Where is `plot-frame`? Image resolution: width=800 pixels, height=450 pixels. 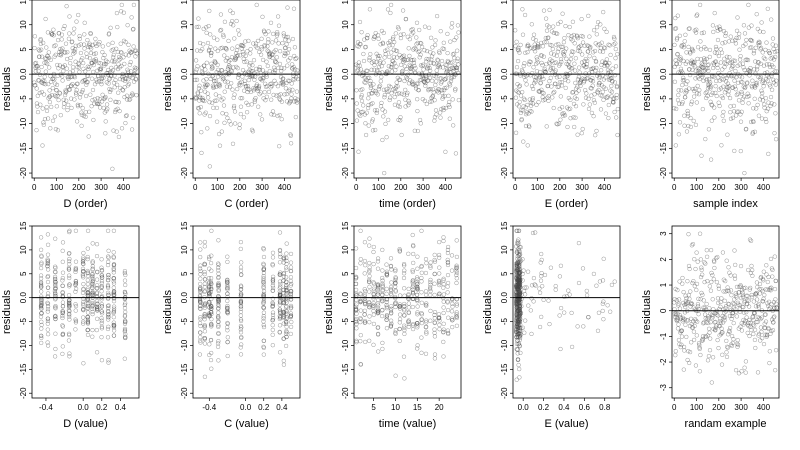
plot-frame is located at coordinates (566, 312).